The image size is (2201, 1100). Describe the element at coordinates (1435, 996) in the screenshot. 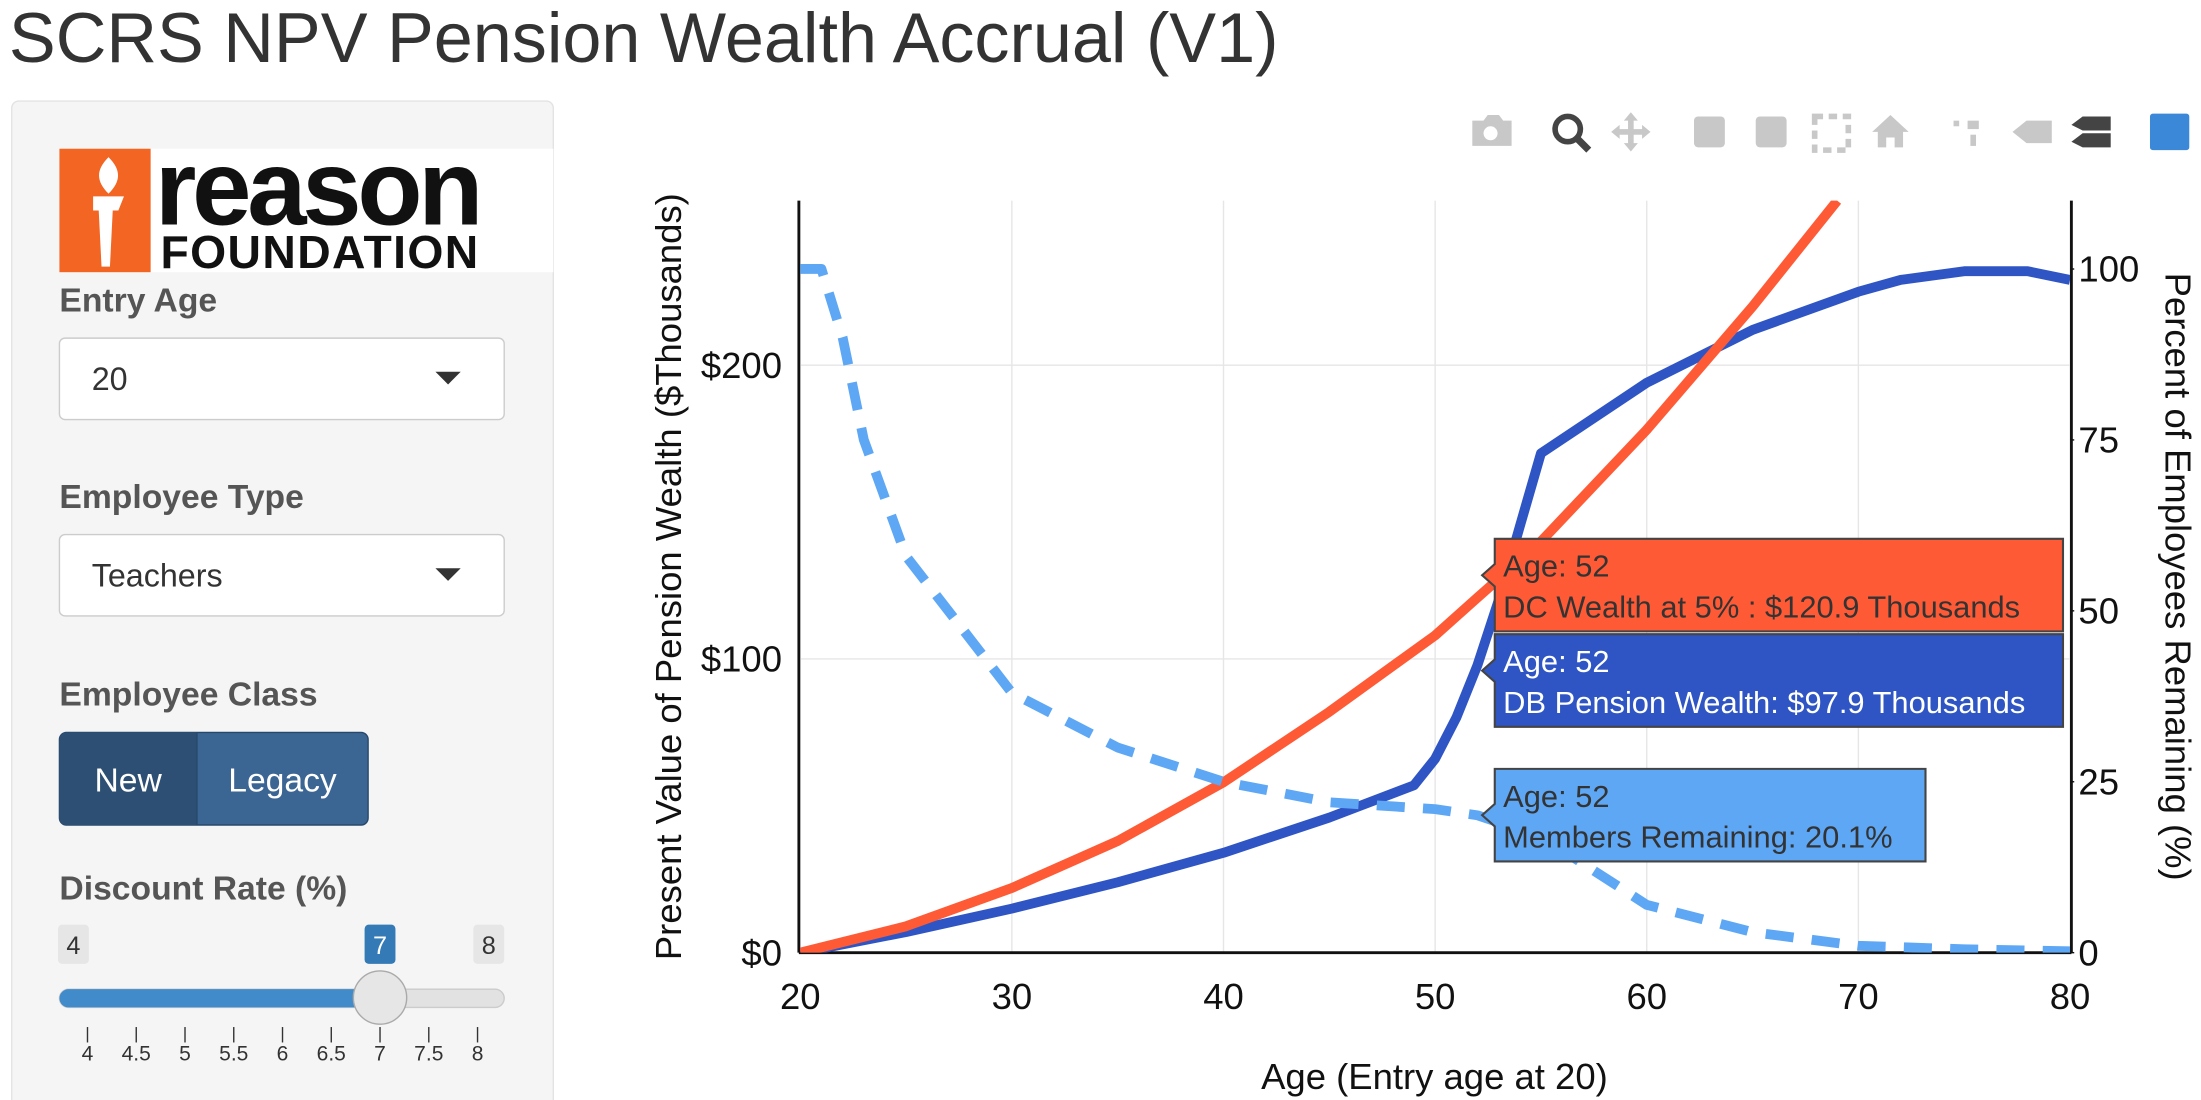

I see `x-tick-label: 50` at that location.